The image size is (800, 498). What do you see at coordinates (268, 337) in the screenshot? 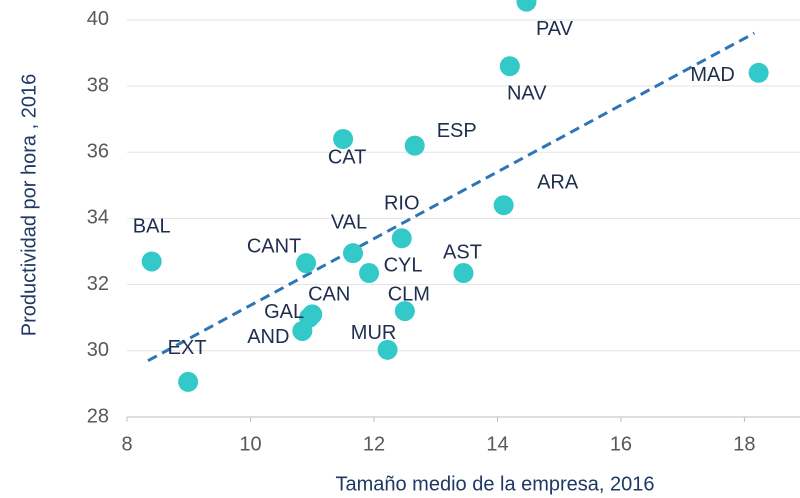
I see `point-label: AND` at bounding box center [268, 337].